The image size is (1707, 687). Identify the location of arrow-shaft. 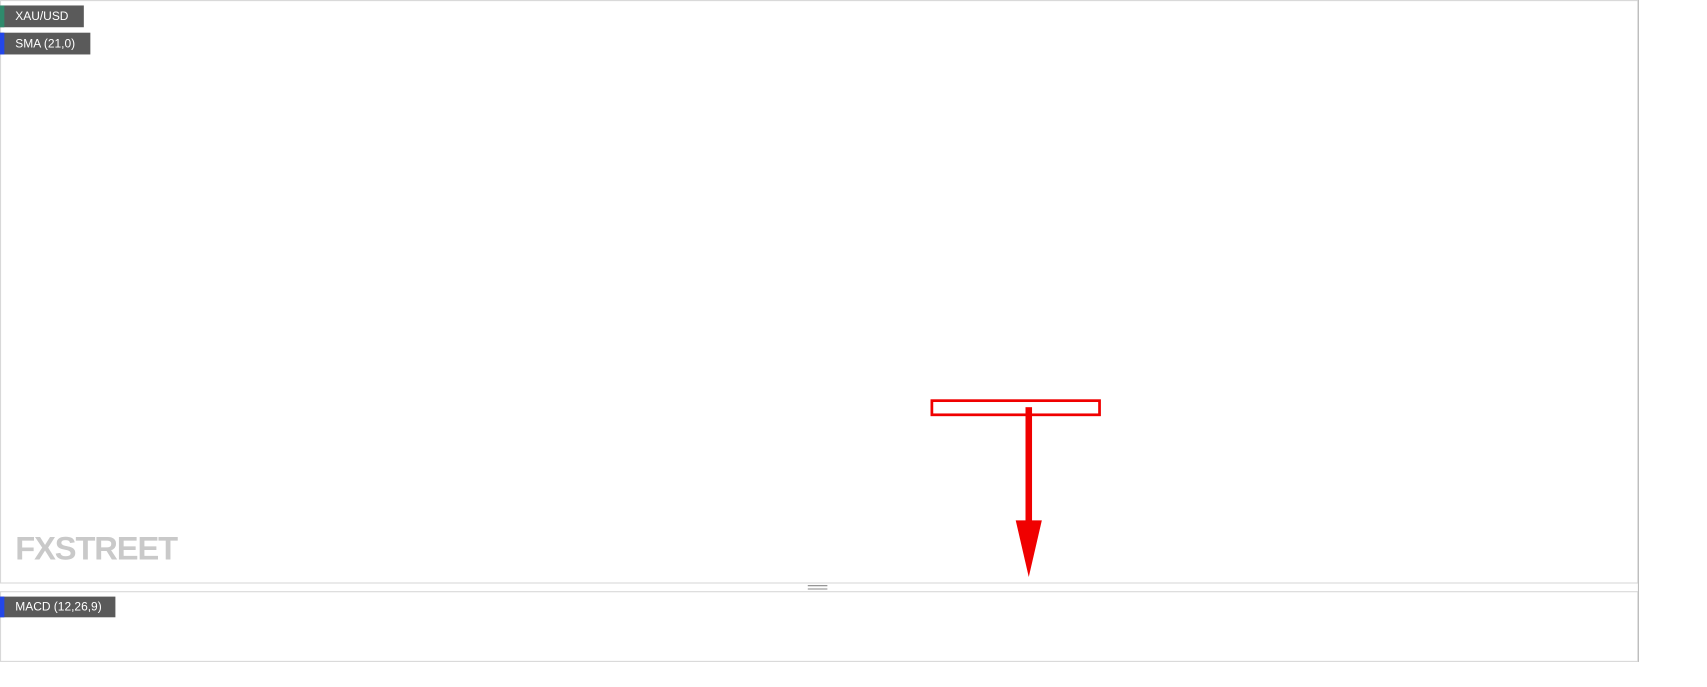
(1029, 464).